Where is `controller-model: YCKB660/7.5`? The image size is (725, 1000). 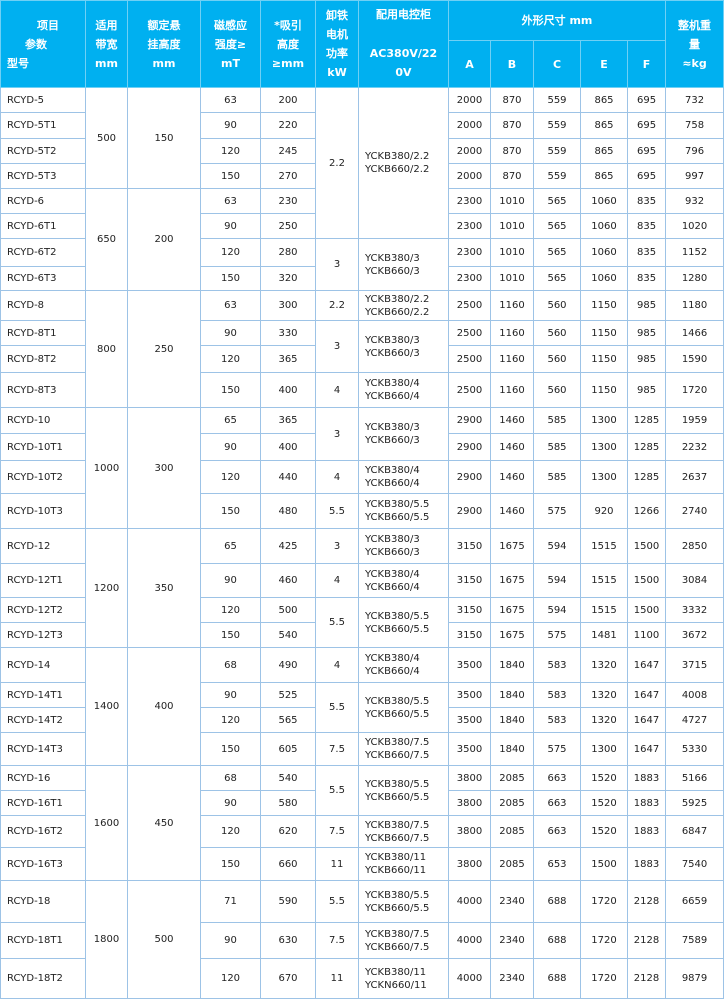 controller-model: YCKB660/7.5 is located at coordinates (397, 838).